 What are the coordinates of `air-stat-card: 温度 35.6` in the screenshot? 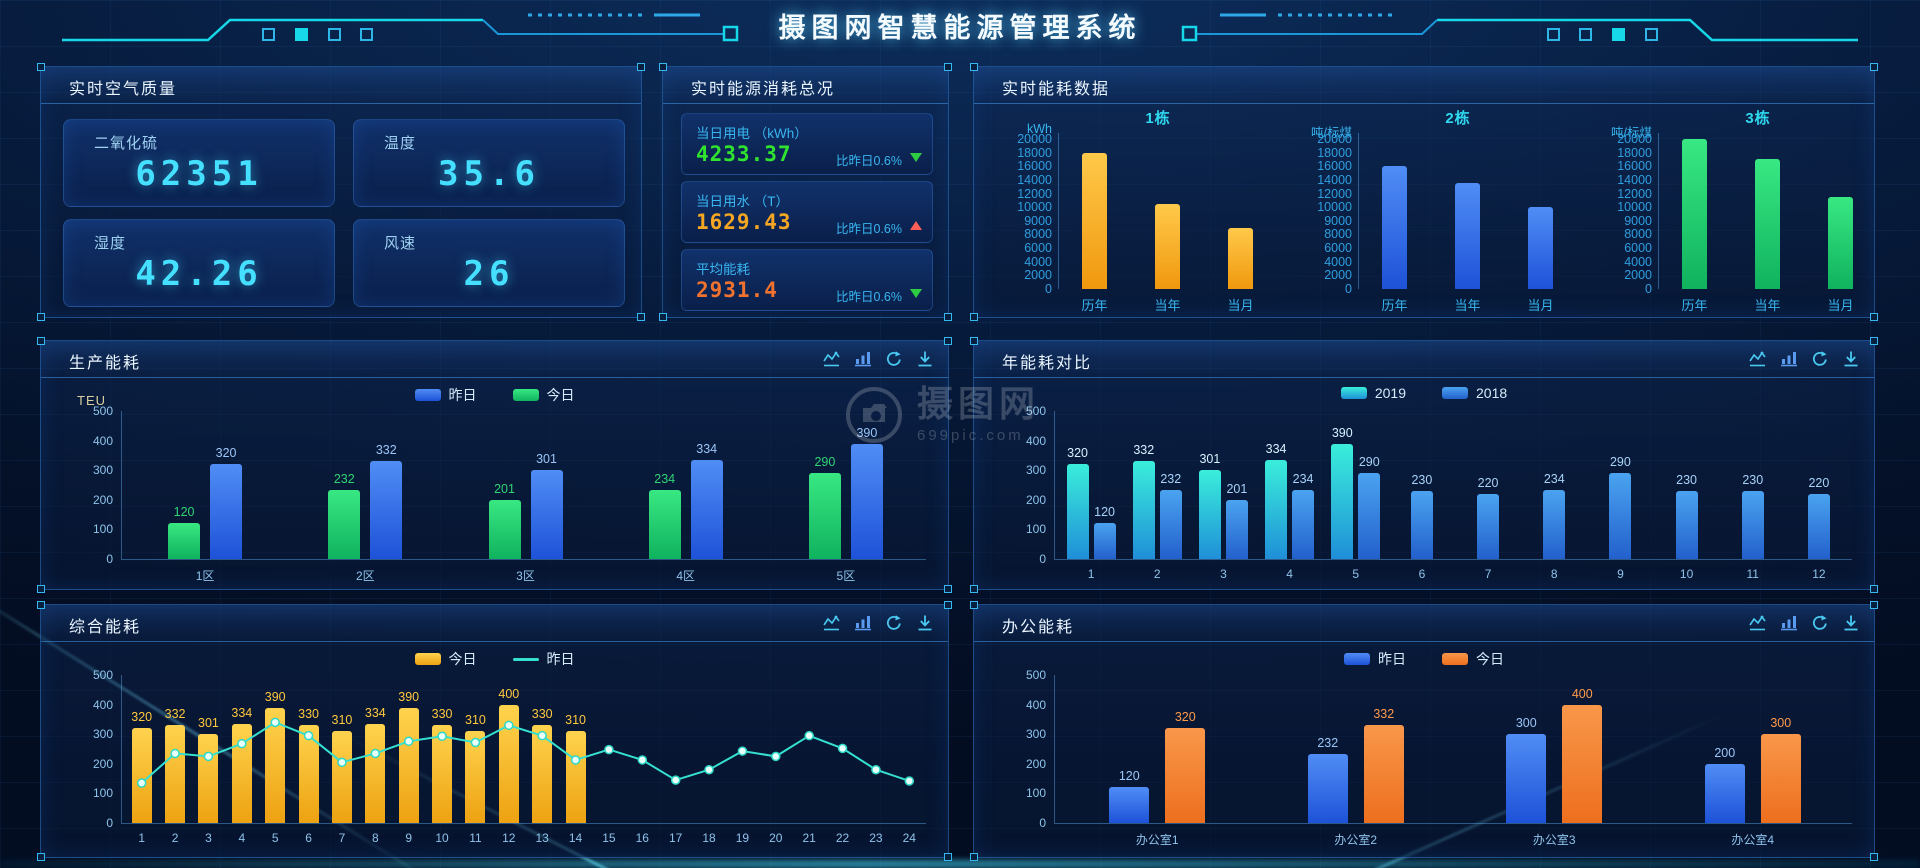 It's located at (489, 163).